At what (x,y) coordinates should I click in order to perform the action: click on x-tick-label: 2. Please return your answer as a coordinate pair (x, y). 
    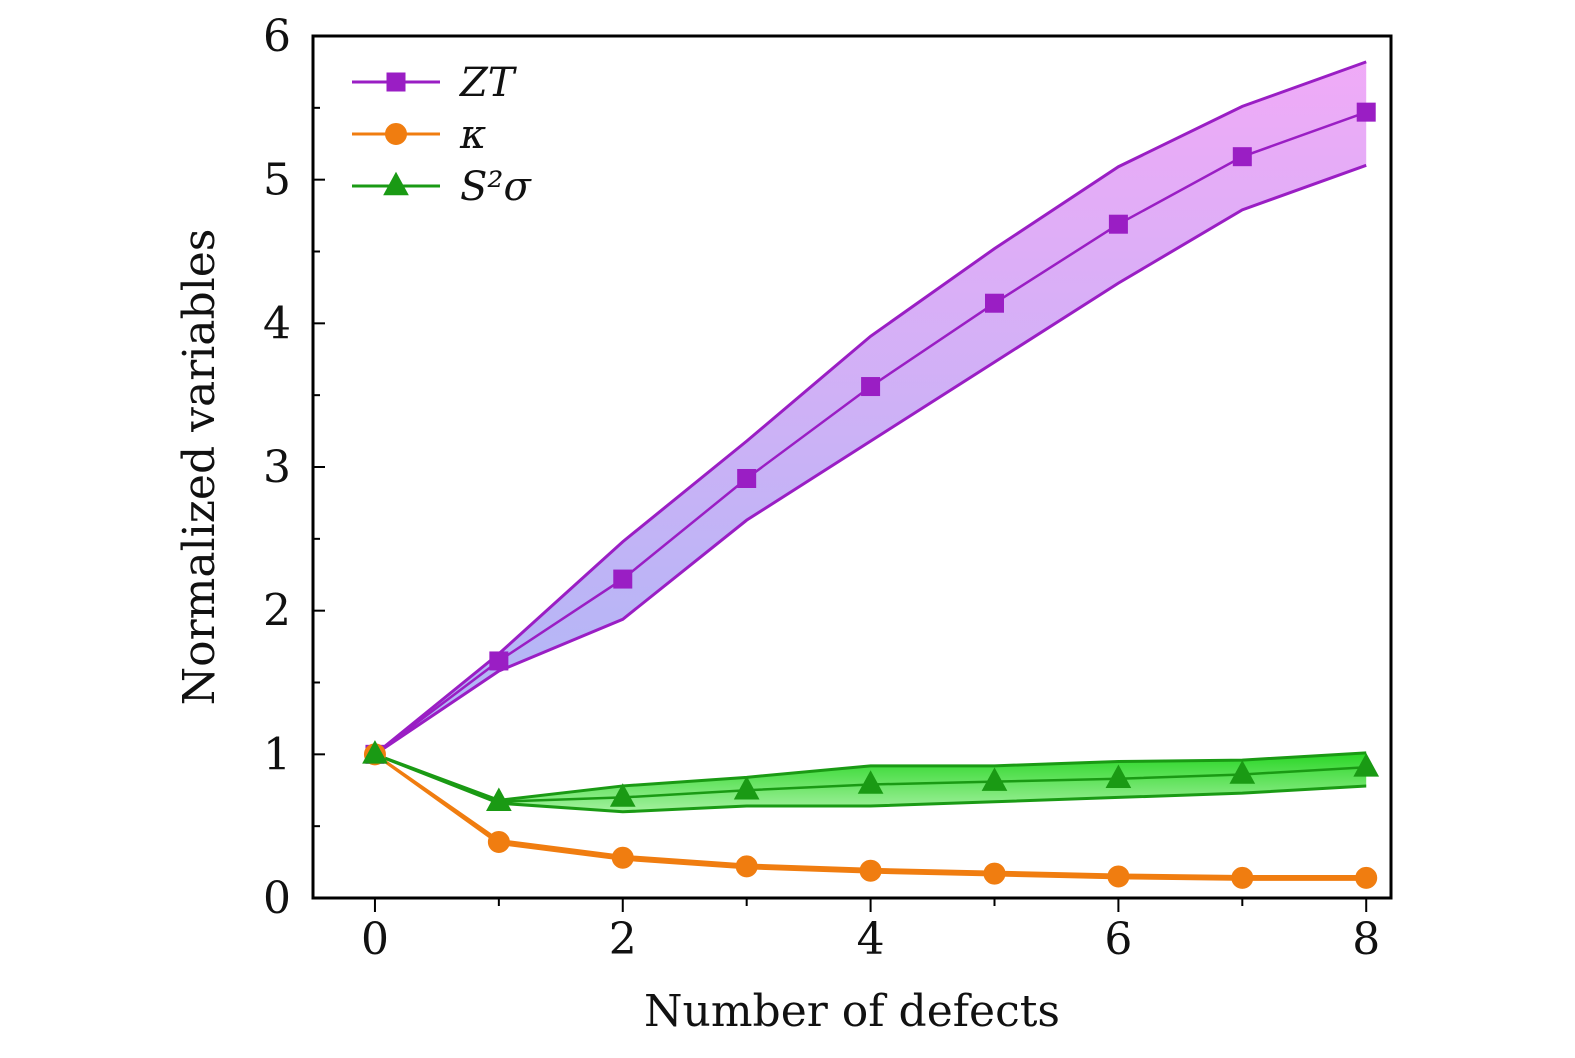
    Looking at the image, I should click on (623, 939).